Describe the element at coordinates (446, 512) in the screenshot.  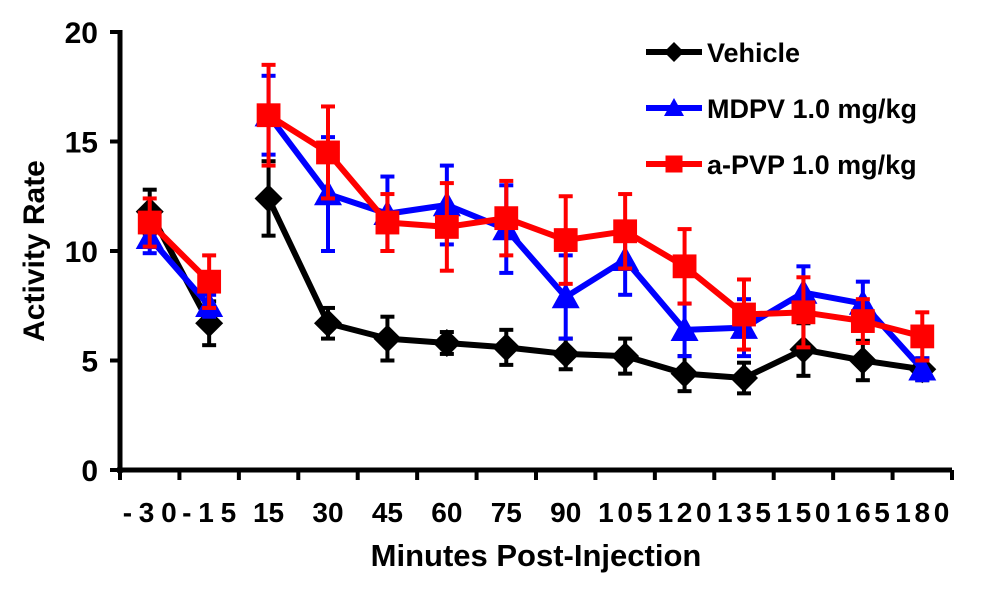
I see `x-tick-label: 60` at that location.